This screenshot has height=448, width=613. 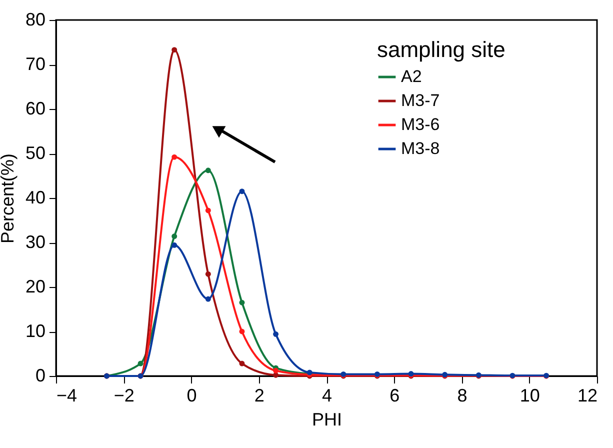 What do you see at coordinates (35, 198) in the screenshot?
I see `y-tick-label: 40` at bounding box center [35, 198].